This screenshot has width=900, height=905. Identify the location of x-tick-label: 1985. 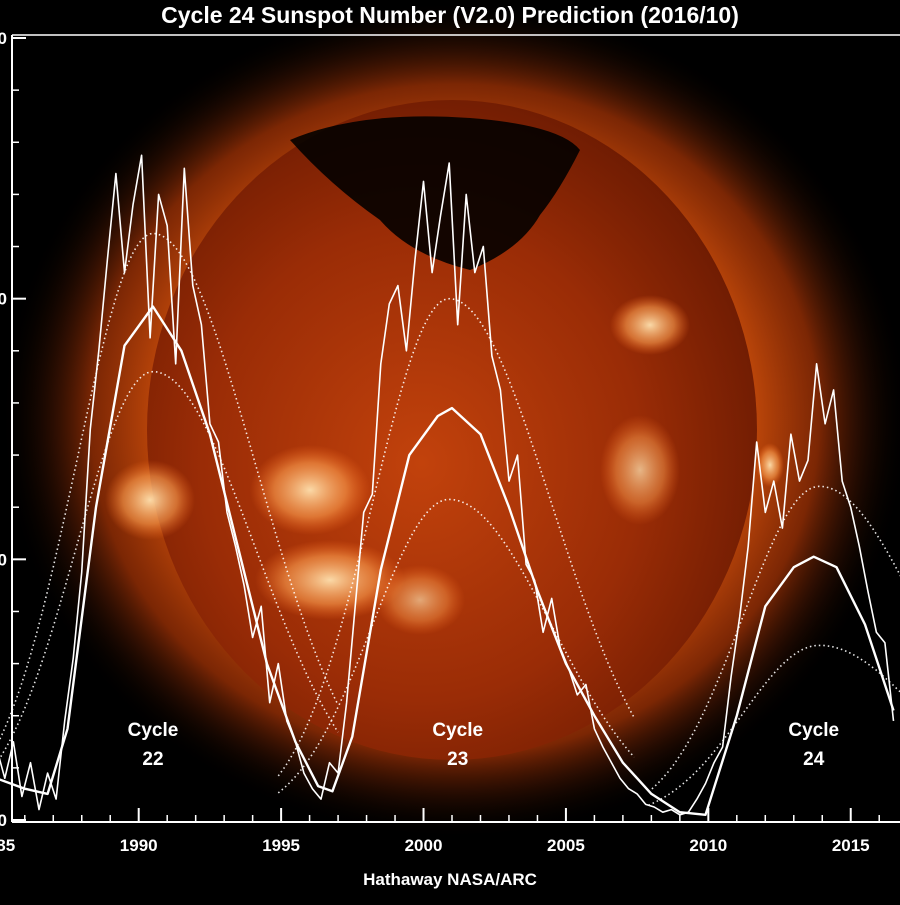
(7, 845).